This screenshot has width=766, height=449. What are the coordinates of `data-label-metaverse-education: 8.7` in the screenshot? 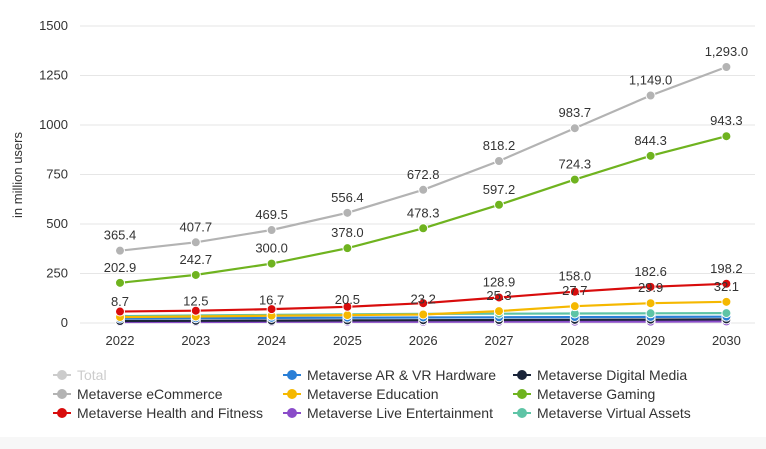 It's located at (120, 301).